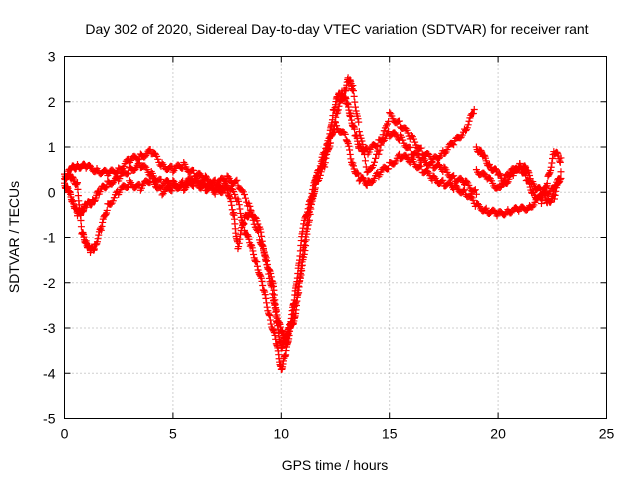  What do you see at coordinates (52, 192) in the screenshot?
I see `y-tick-label: 0` at bounding box center [52, 192].